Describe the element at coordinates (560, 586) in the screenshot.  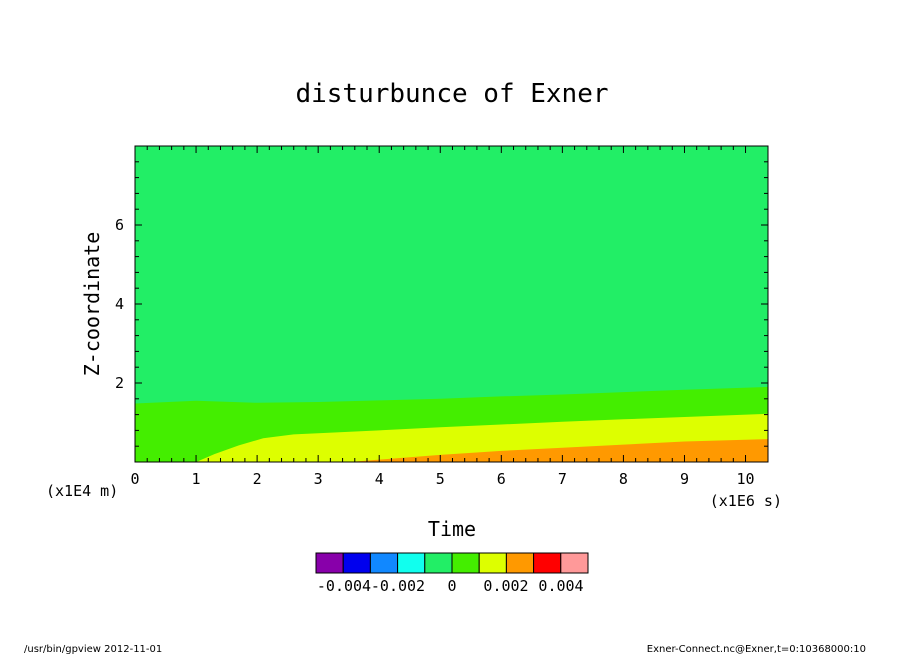
I see `colorbar-label: 0.004` at that location.